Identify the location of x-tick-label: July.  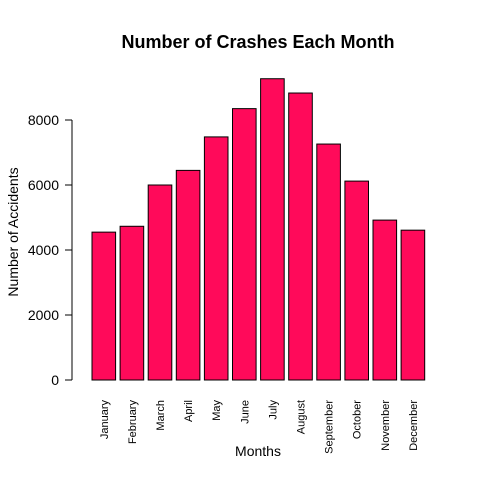
(273, 410).